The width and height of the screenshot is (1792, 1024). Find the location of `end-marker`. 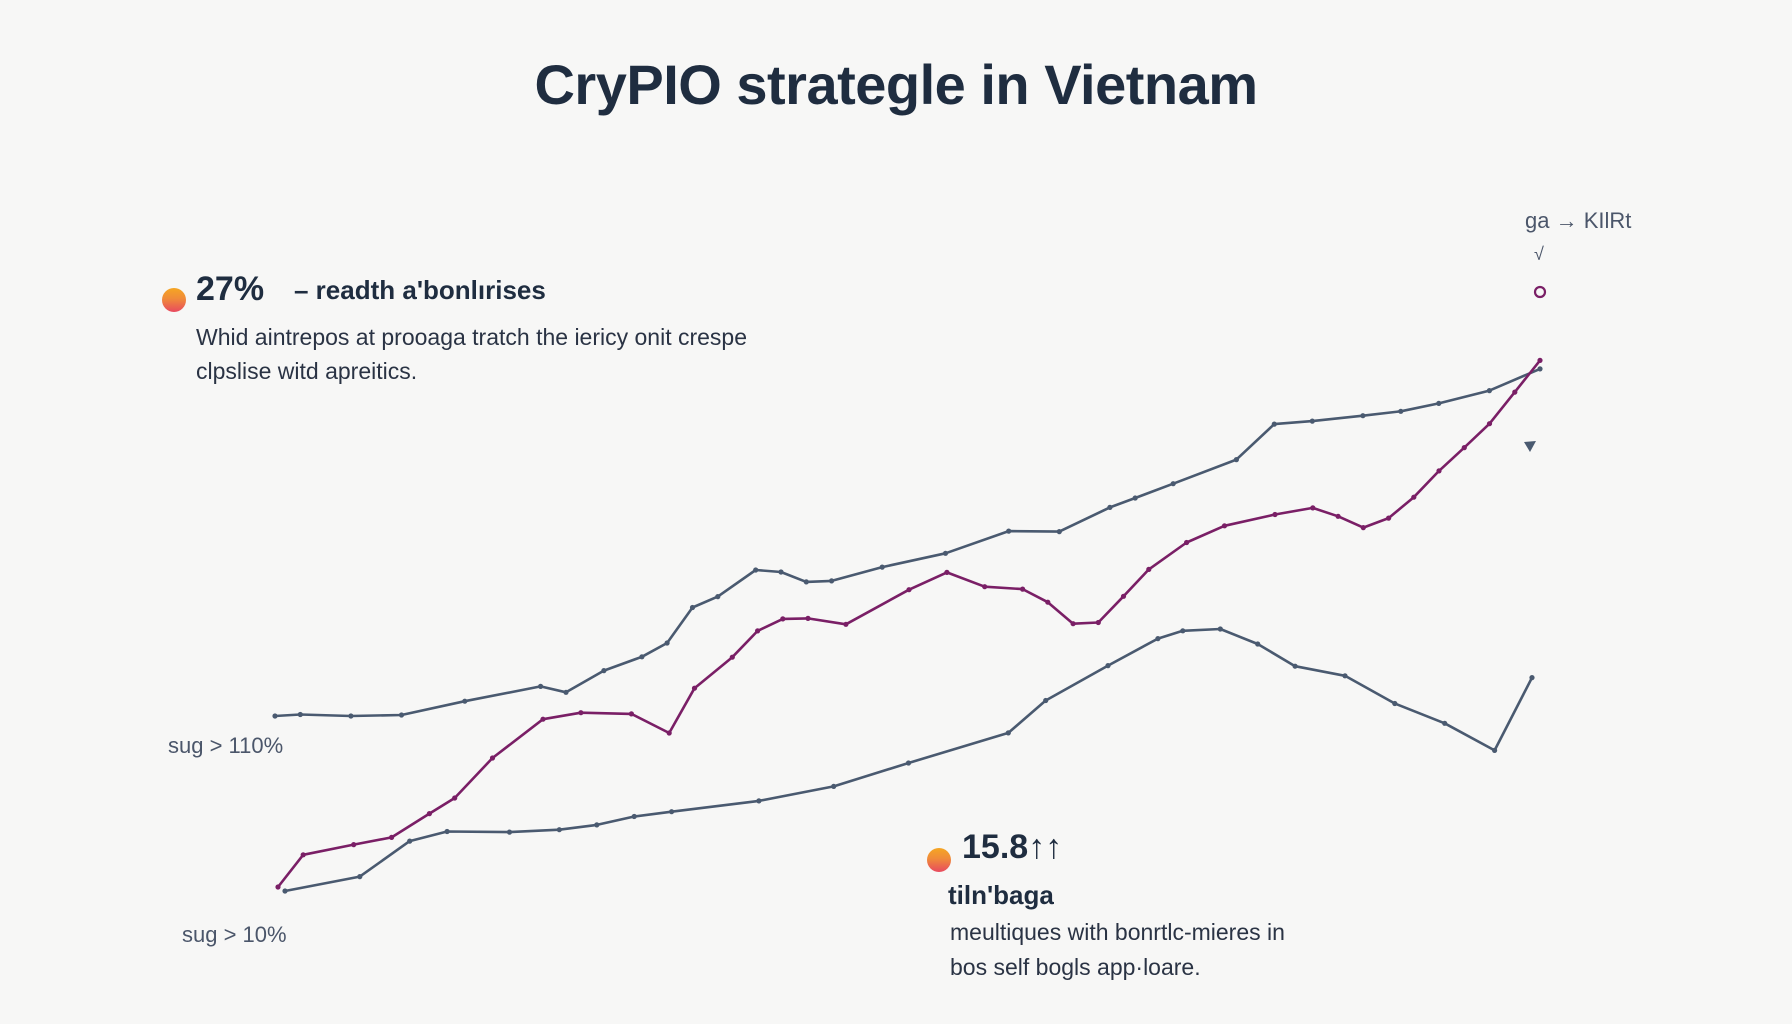

end-marker is located at coordinates (1540, 292).